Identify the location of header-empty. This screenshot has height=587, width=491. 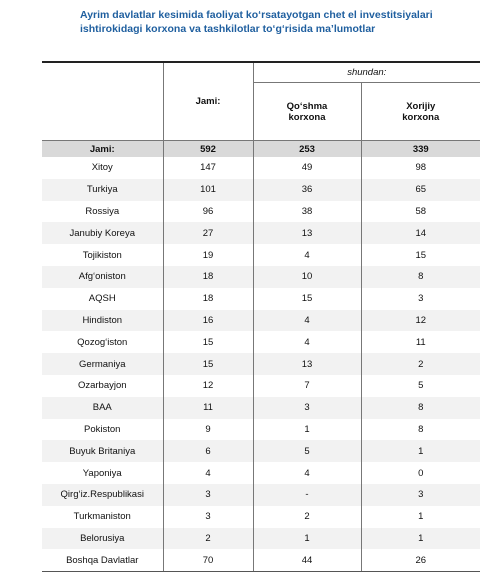
(103, 101).